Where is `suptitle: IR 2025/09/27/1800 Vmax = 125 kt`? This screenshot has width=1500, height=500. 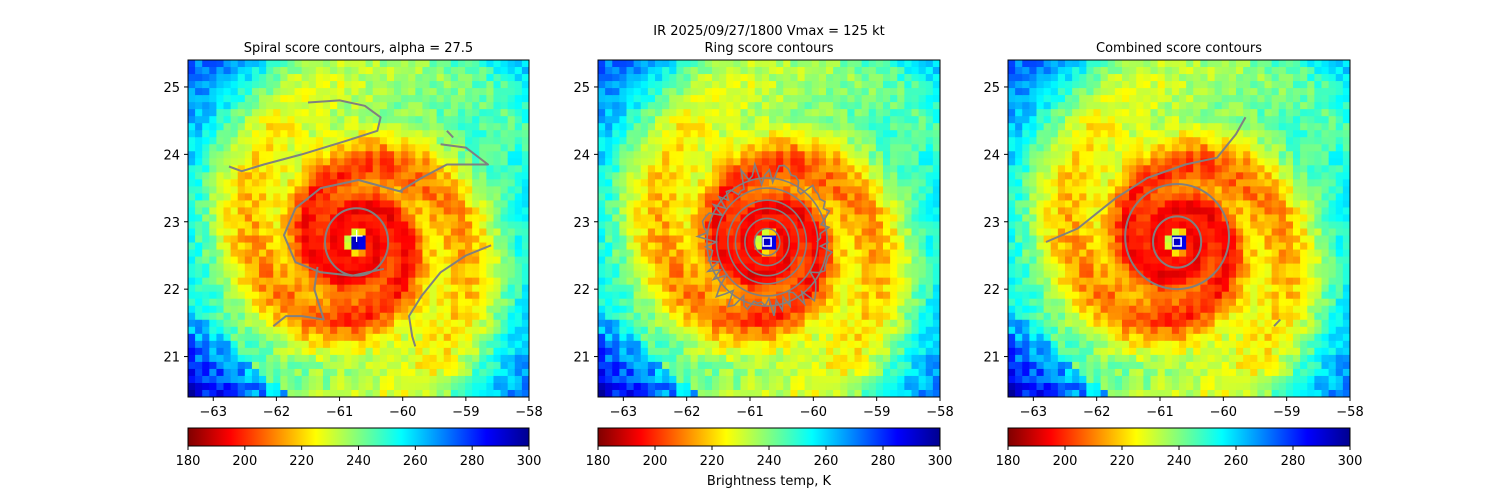
suptitle: IR 2025/09/27/1800 Vmax = 125 kt is located at coordinates (768, 31).